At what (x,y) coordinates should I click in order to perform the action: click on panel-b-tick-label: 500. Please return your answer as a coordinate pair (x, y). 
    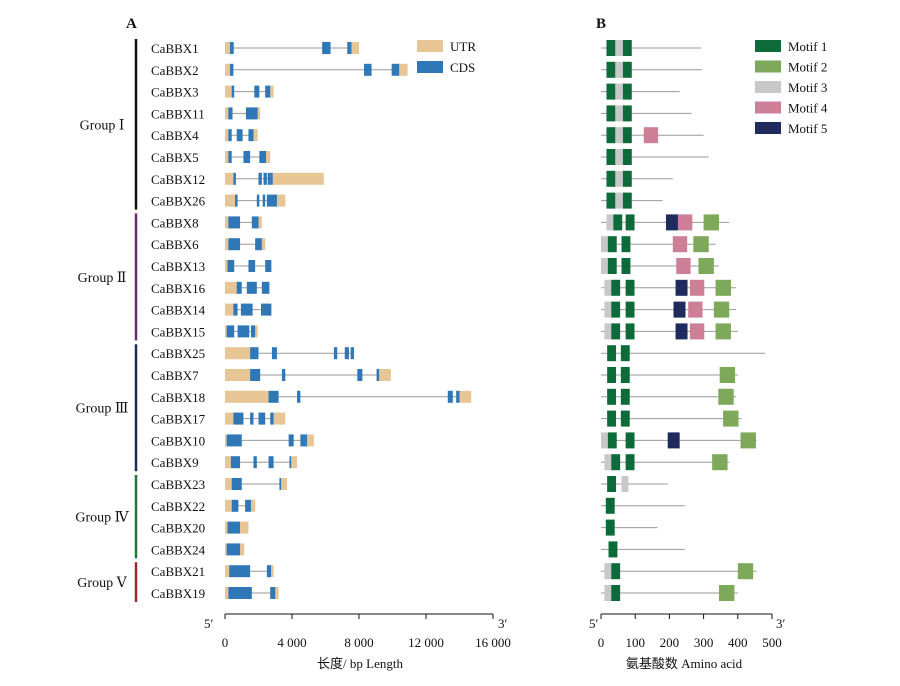
    Looking at the image, I should click on (772, 642).